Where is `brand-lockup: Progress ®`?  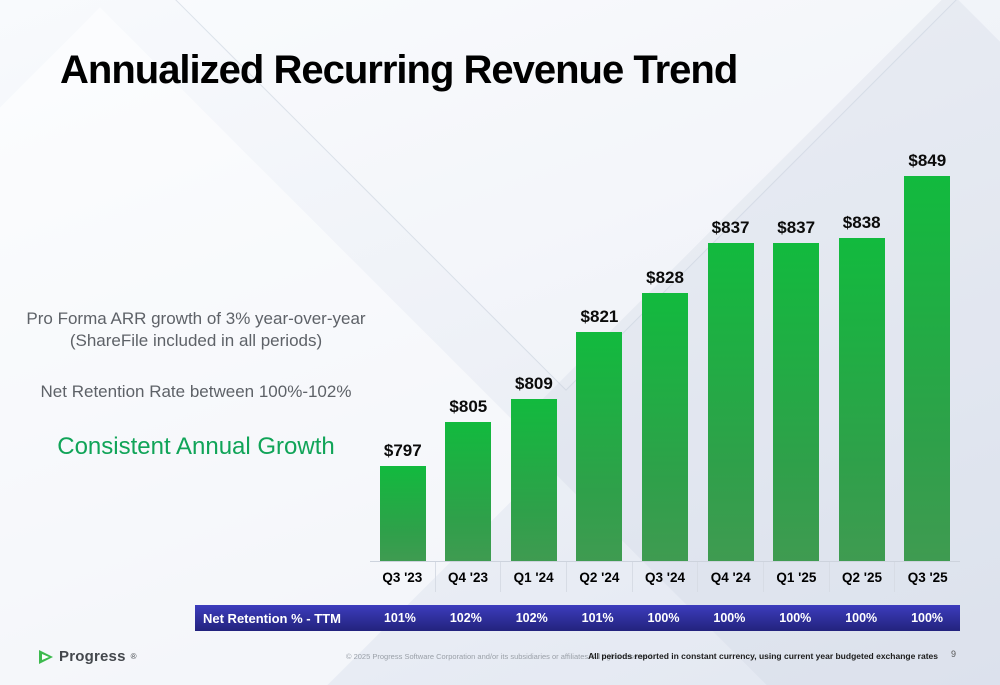 brand-lockup: Progress ® is located at coordinates (87, 656).